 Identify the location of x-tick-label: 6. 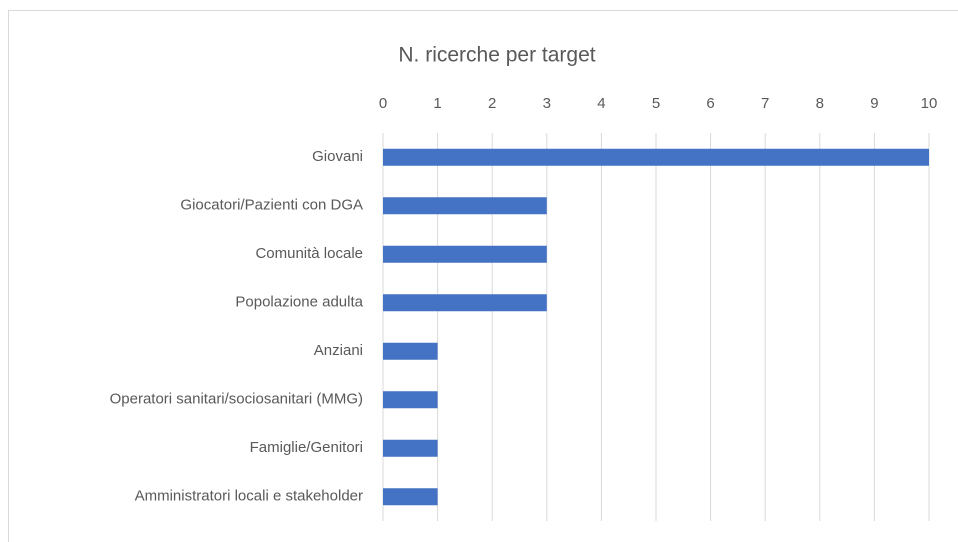
(710, 103).